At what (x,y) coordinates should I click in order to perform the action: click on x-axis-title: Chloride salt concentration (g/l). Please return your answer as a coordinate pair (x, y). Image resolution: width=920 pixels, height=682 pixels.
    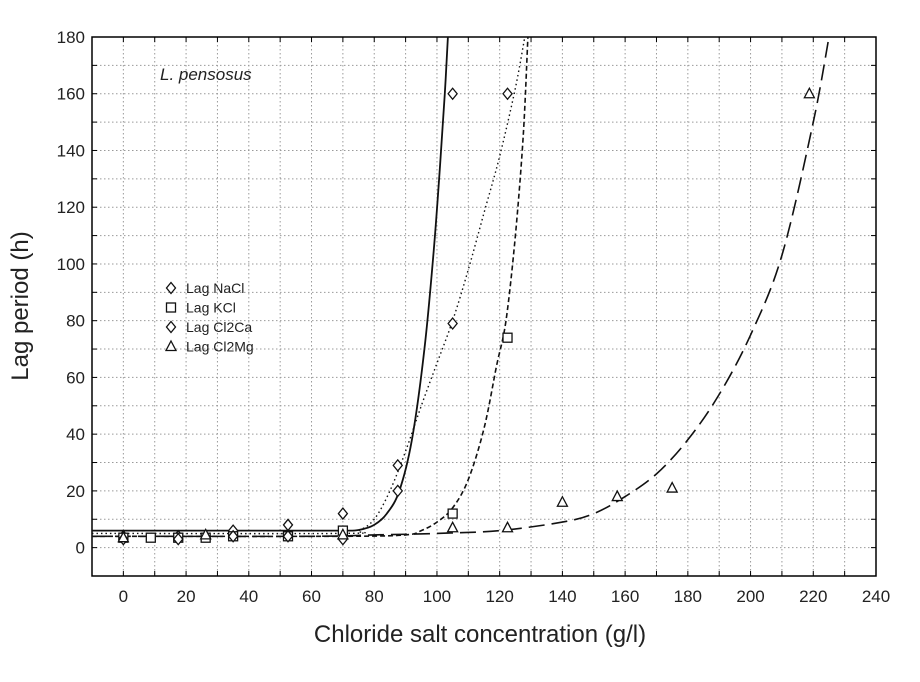
    Looking at the image, I should click on (480, 634).